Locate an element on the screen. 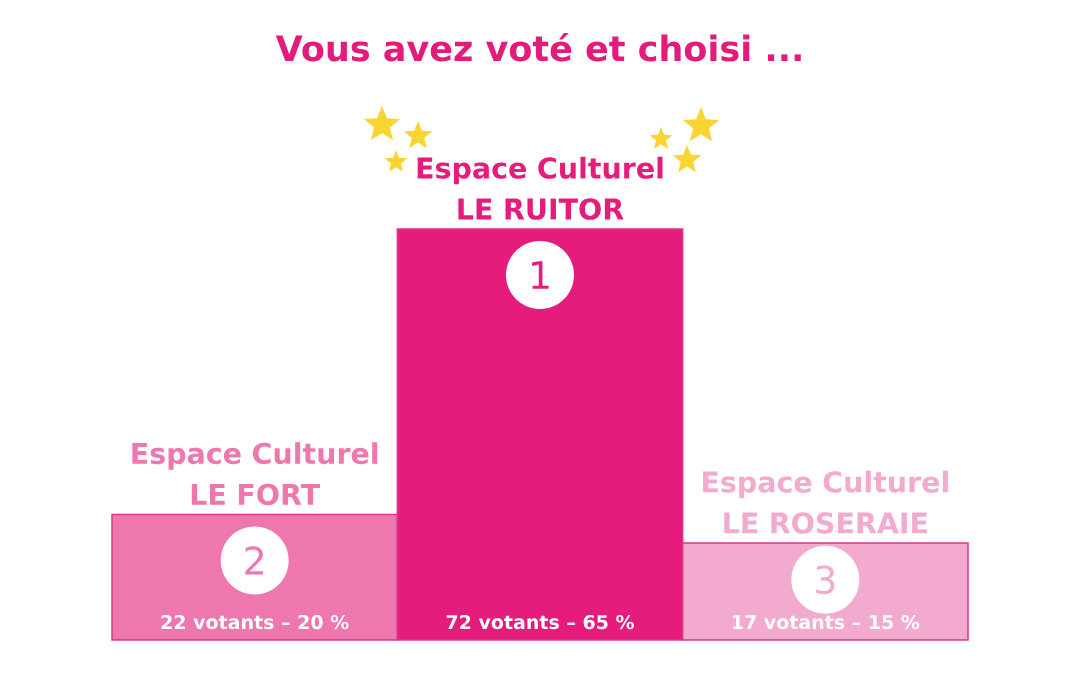  annotation: 3 is located at coordinates (825, 580).